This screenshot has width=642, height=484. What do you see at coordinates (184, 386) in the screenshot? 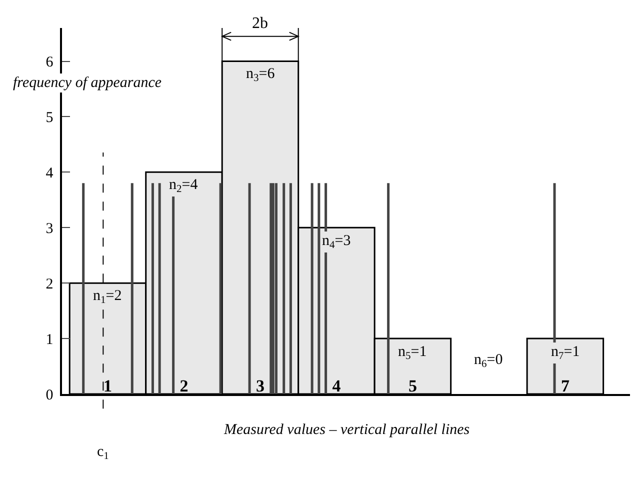
I see `x-tick-label: 2` at bounding box center [184, 386].